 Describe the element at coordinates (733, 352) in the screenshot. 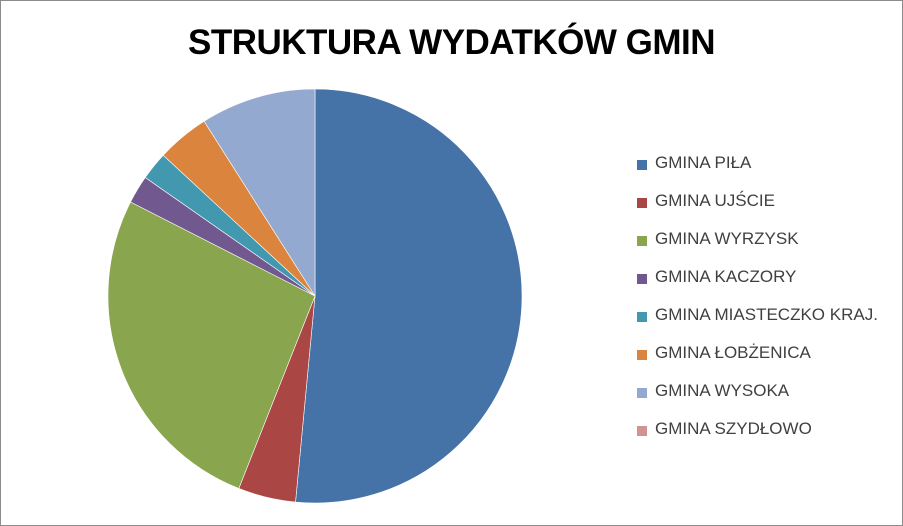

I see `legend-label: GMINA ŁOBŻENICA` at that location.